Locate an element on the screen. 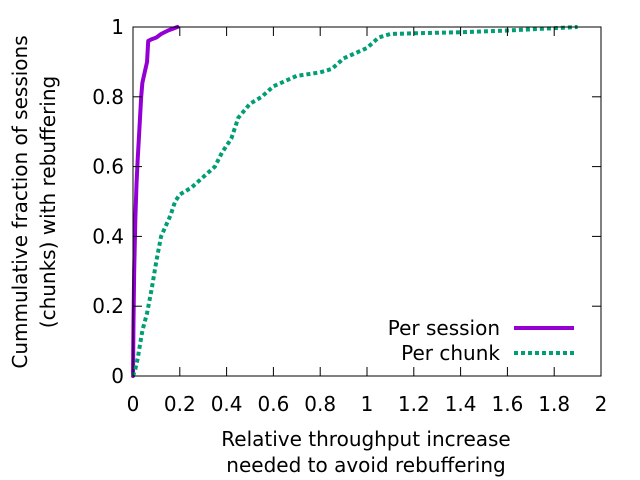  legend-label-per-session: Per session is located at coordinates (444, 328).